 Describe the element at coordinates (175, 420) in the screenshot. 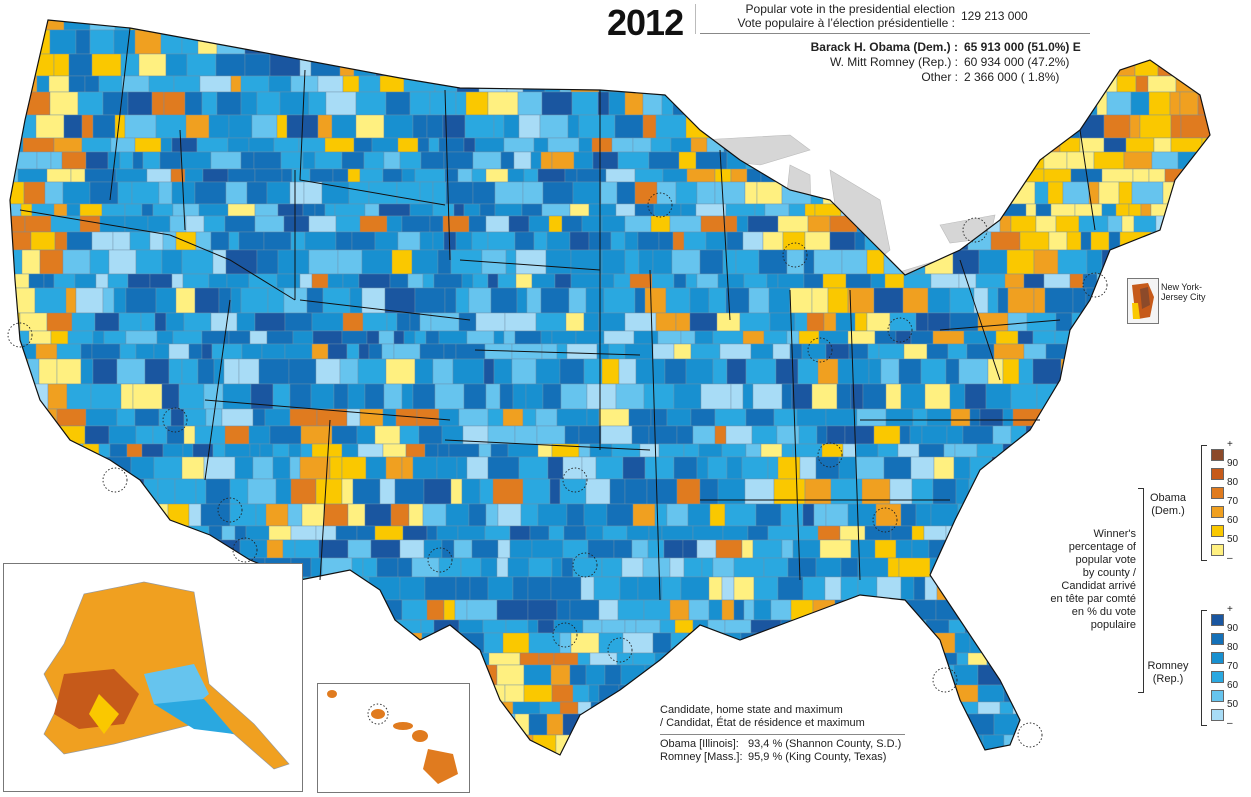

I see `urban-county-marker` at that location.